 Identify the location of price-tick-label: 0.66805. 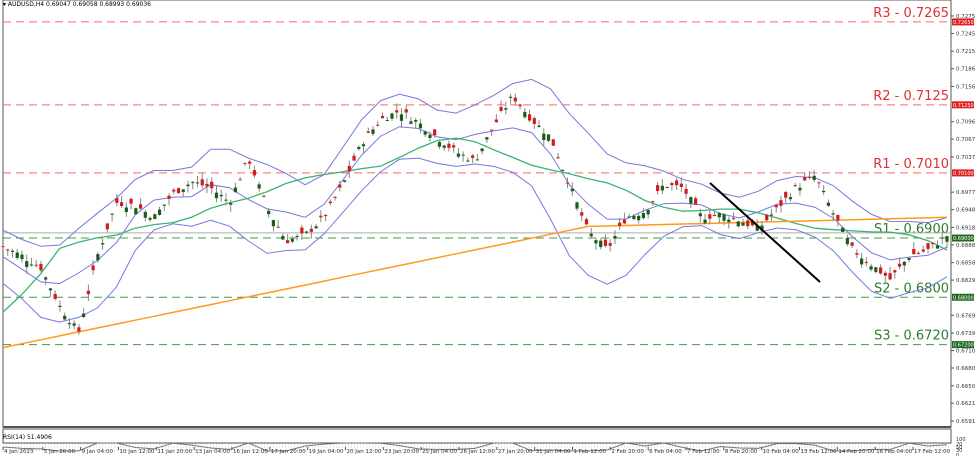
(965, 369).